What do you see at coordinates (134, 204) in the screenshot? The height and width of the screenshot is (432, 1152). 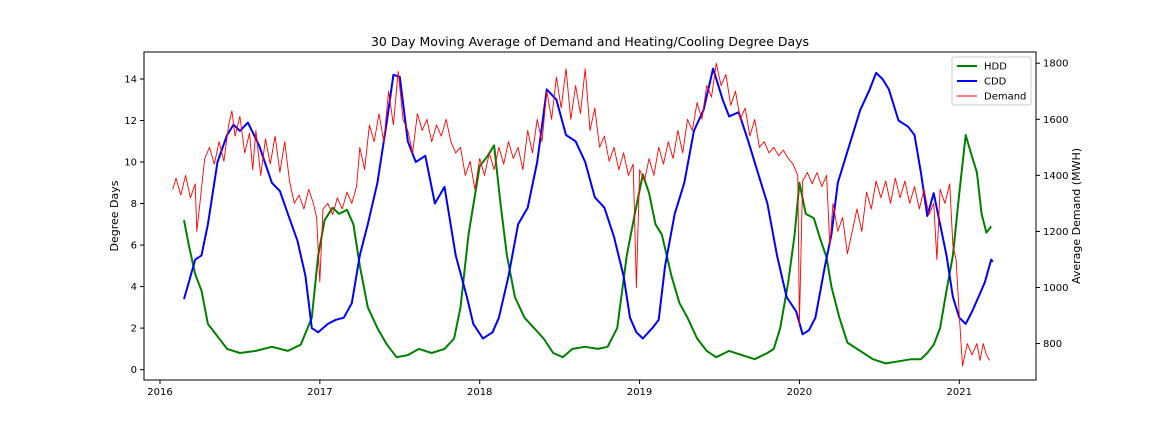 I see `y-tick-label: 8` at bounding box center [134, 204].